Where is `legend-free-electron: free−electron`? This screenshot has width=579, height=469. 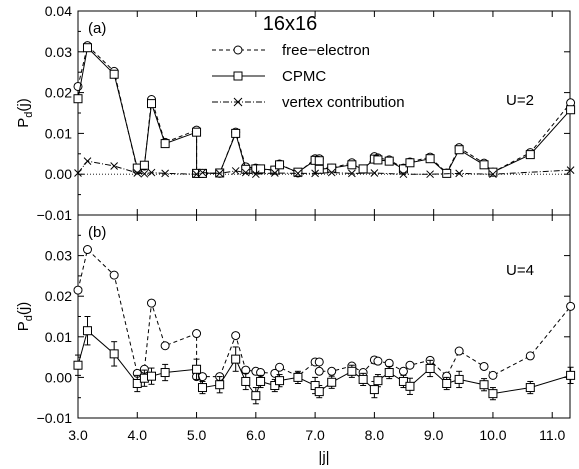
legend-free-electron: free−electron is located at coordinates (291, 50).